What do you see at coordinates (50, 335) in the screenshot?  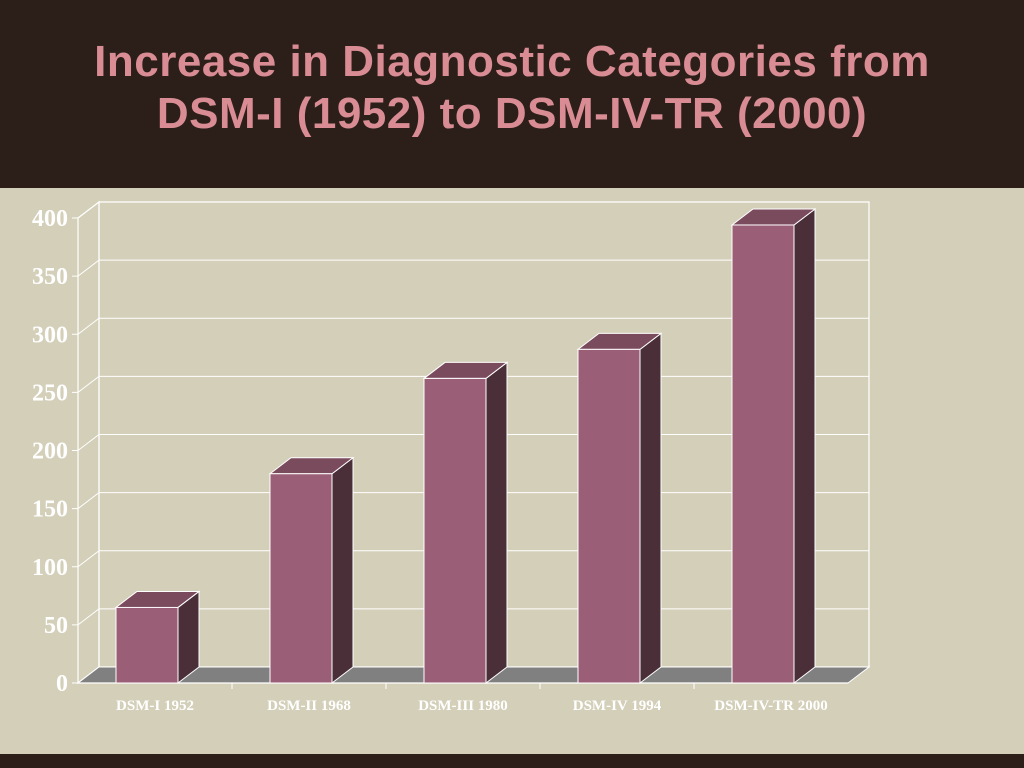 I see `y-tick-label: 300` at bounding box center [50, 335].